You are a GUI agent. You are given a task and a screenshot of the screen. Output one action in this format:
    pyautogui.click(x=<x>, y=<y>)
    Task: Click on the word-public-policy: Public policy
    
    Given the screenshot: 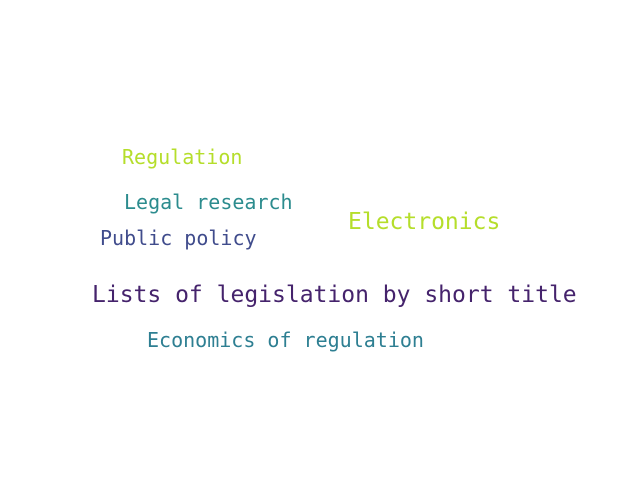 What is the action you would take?
    pyautogui.click(x=178, y=238)
    